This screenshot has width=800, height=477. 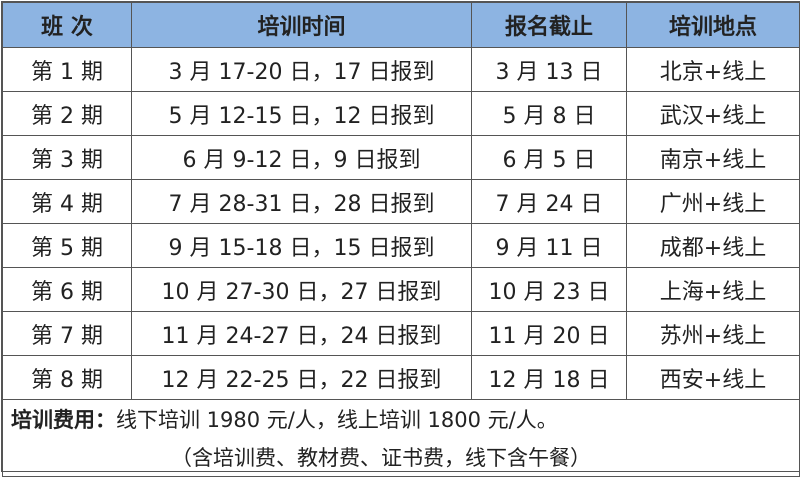 What do you see at coordinates (67, 201) in the screenshot?
I see `cell-class: 第 4 期` at bounding box center [67, 201].